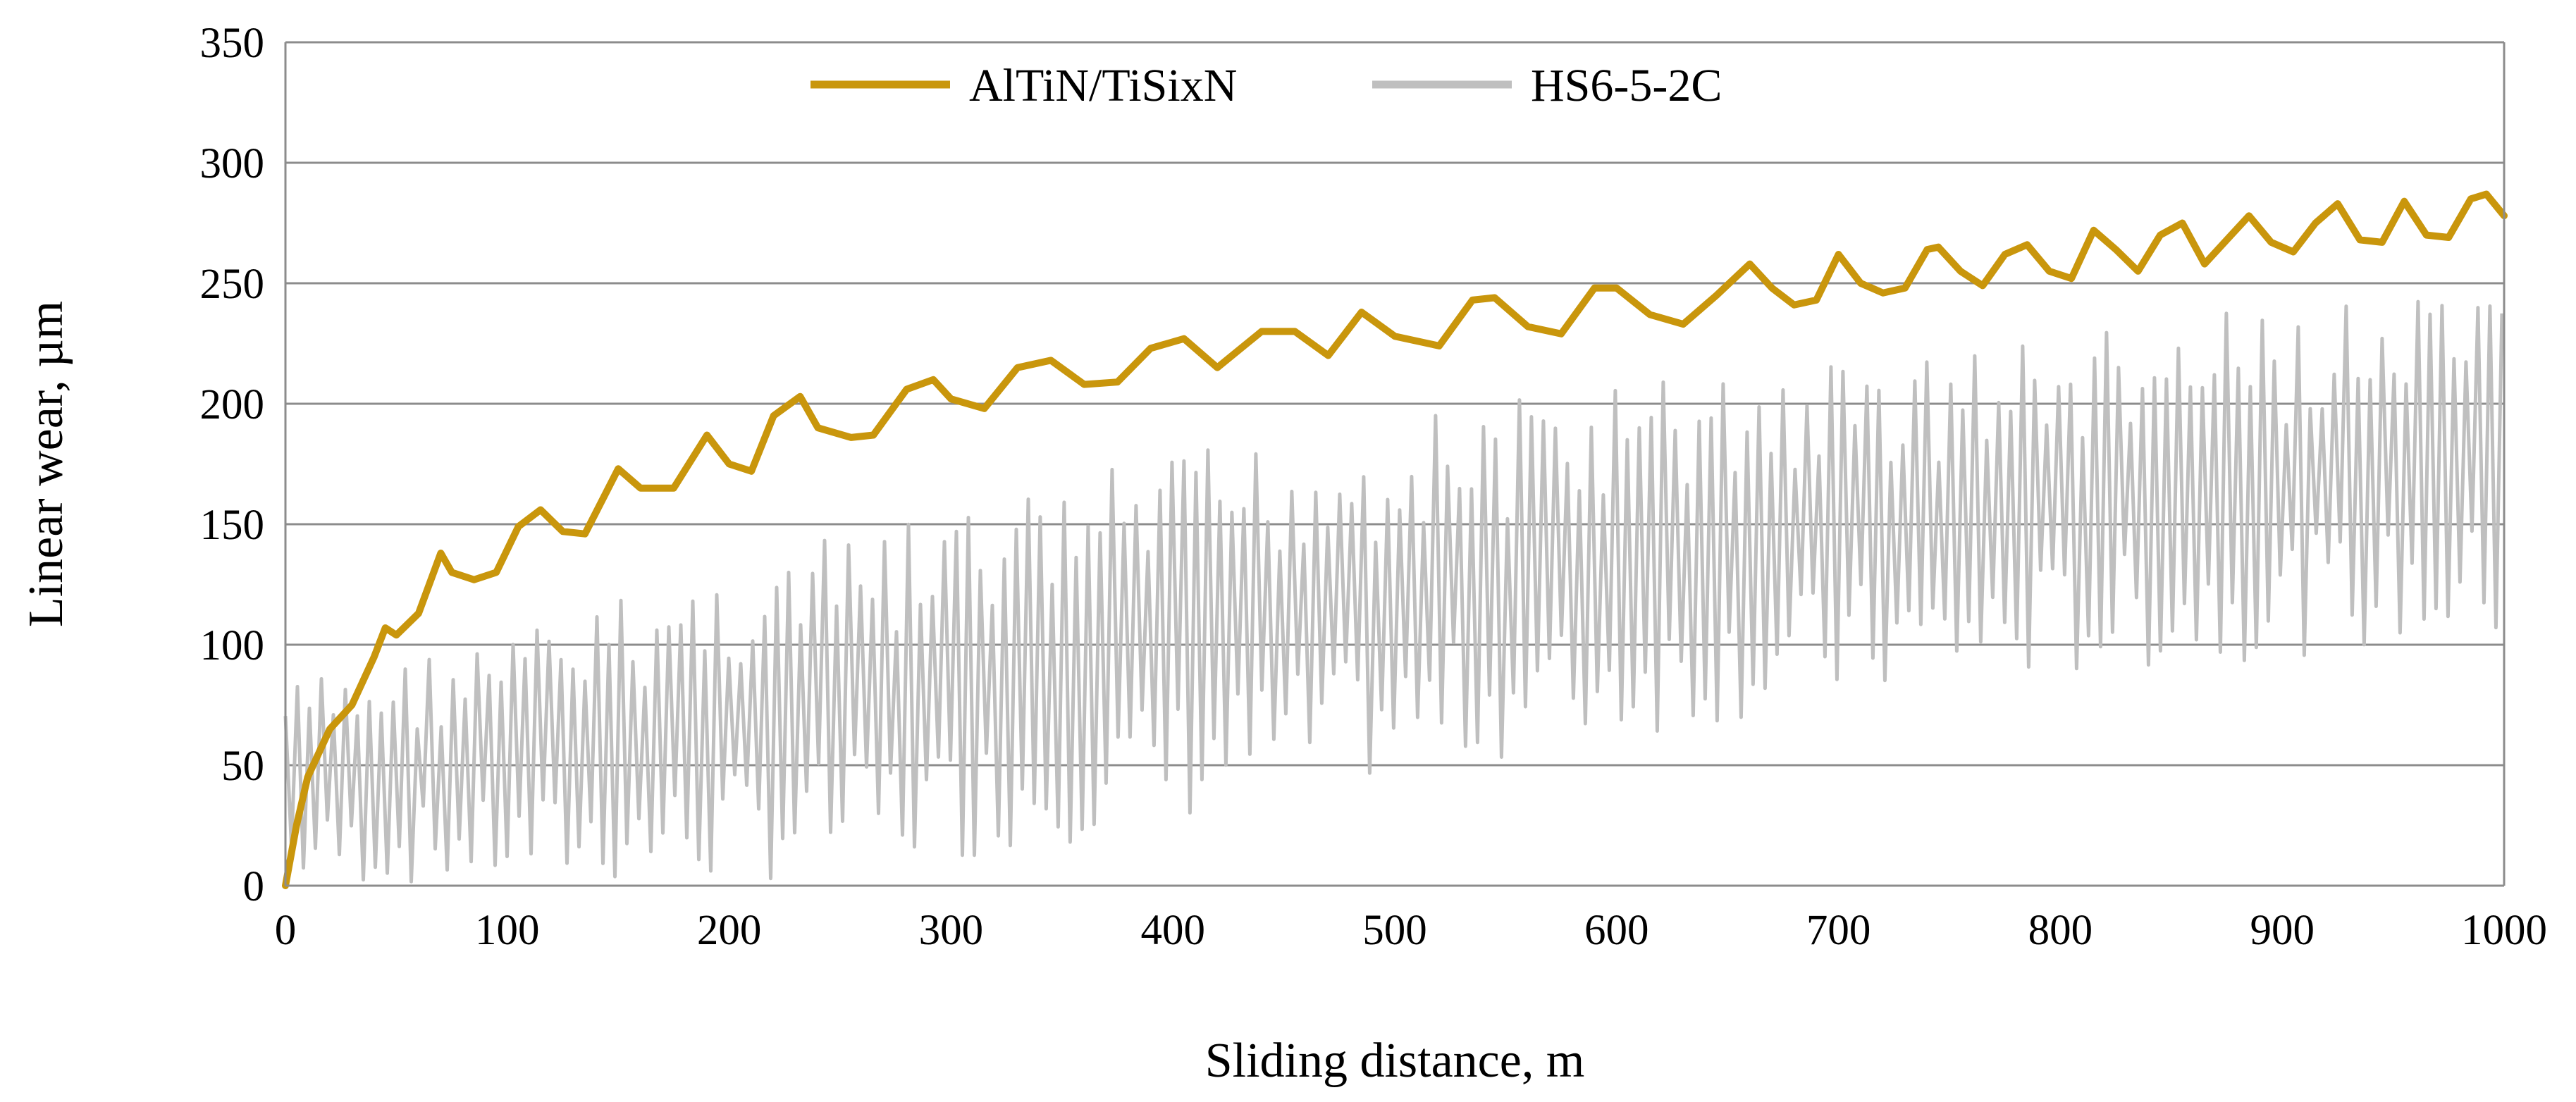 The image size is (2576, 1102). Describe the element at coordinates (233, 43) in the screenshot. I see `y-tick-label-350: 350` at that location.